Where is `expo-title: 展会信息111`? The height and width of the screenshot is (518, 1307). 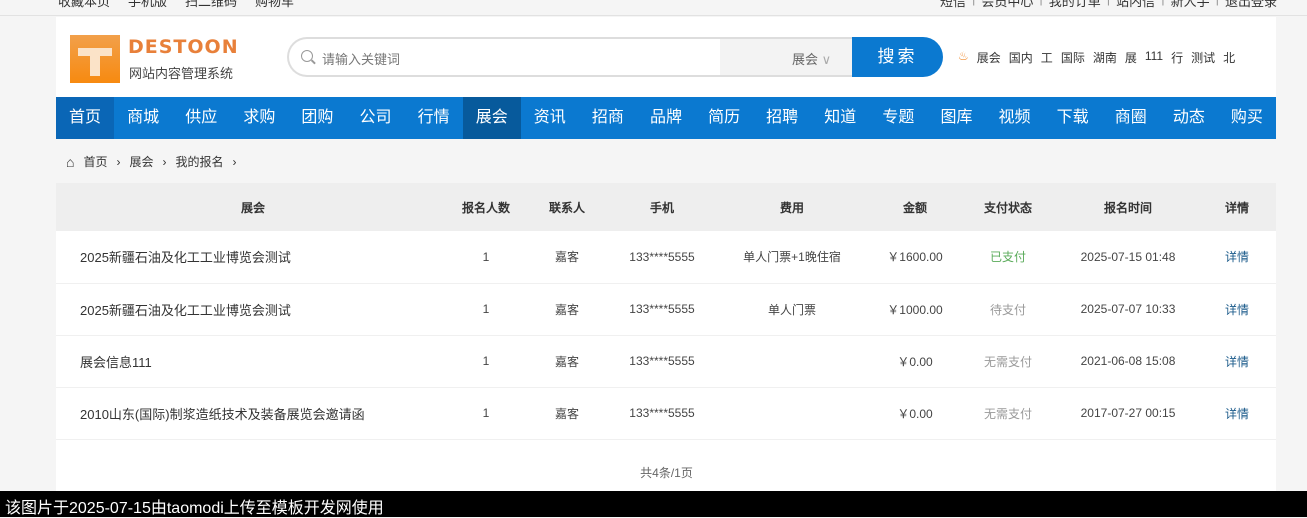 expo-title: 展会信息111 is located at coordinates (253, 361).